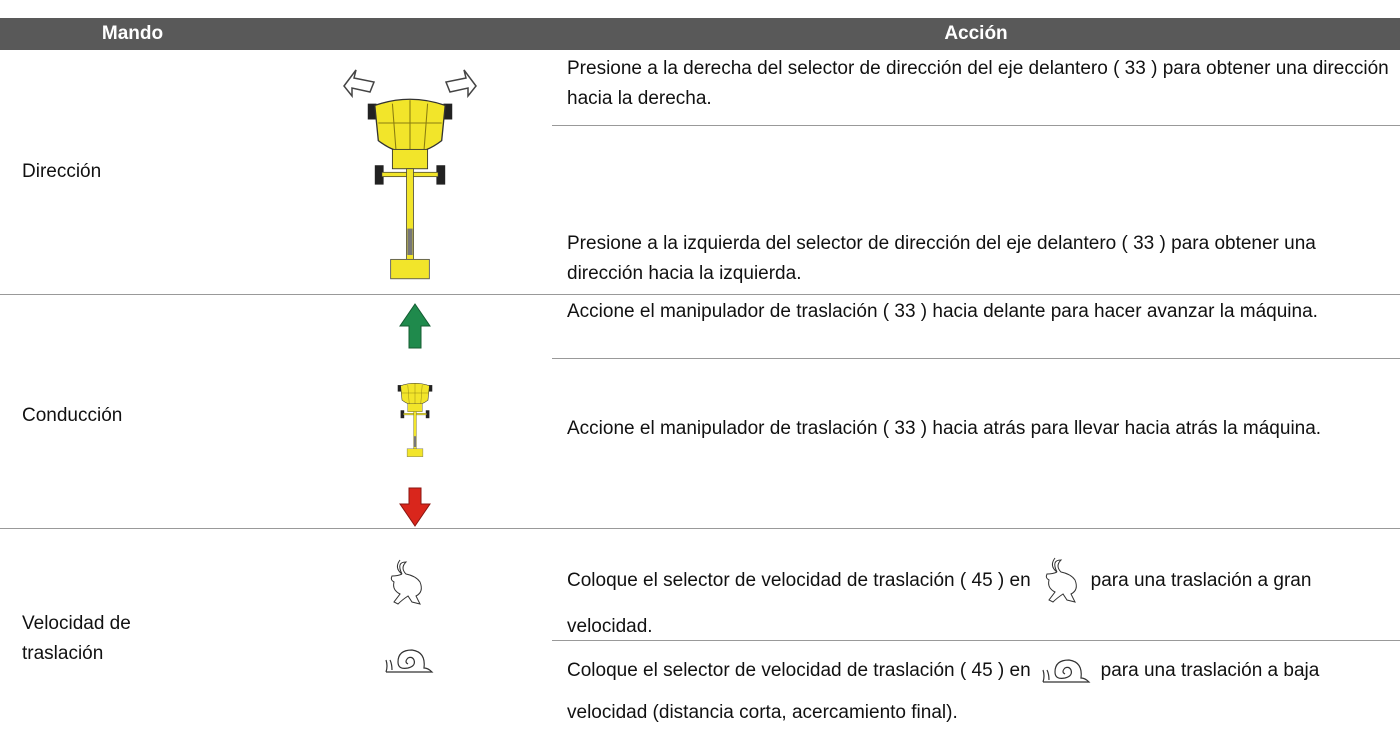 This screenshot has width=1400, height=734. Describe the element at coordinates (976, 33) in the screenshot. I see `column-header: Acción` at that location.